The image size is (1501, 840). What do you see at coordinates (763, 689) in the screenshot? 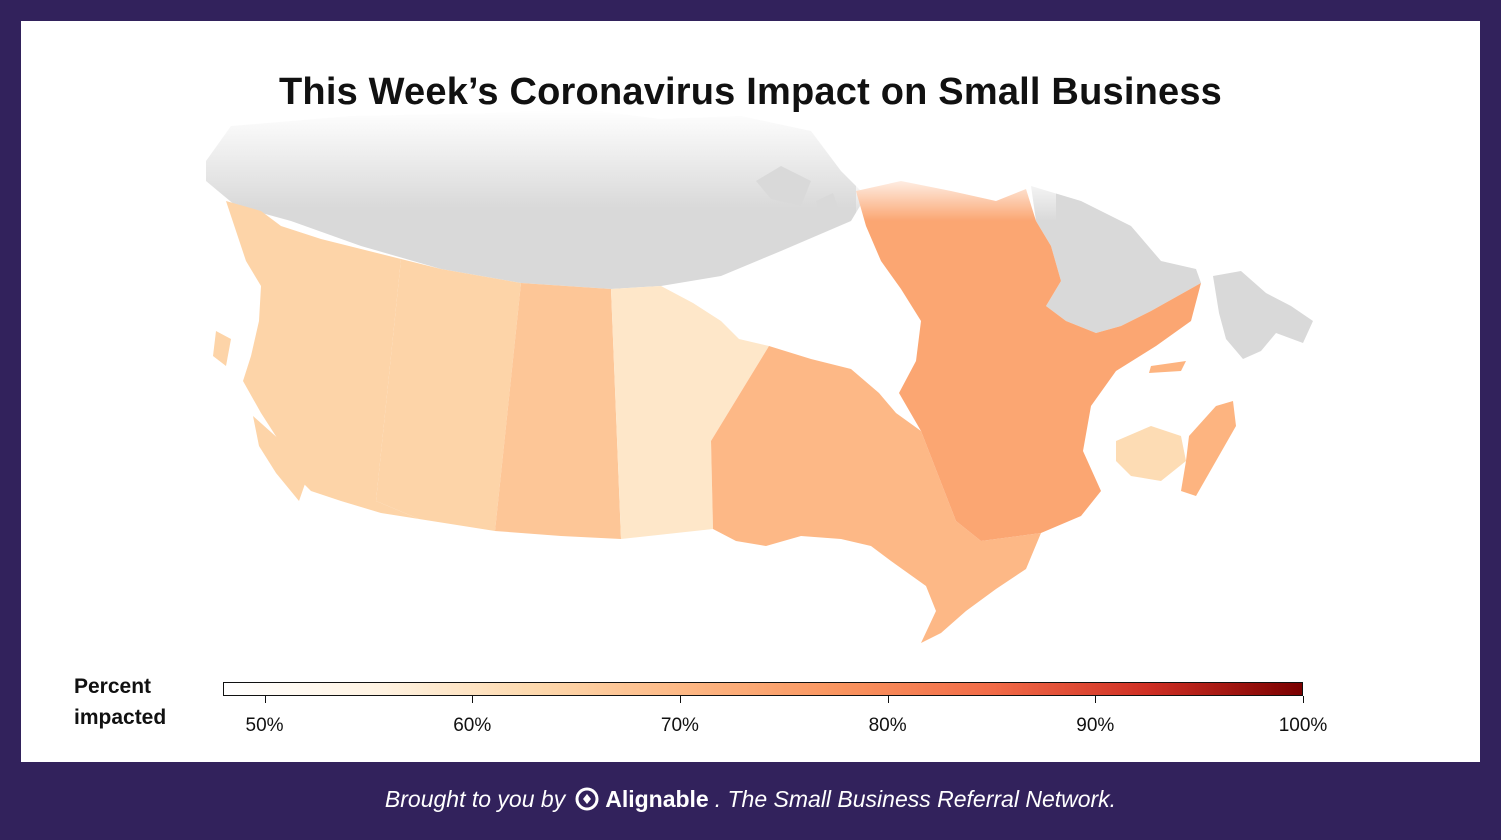
I see `legend-colorbar` at bounding box center [763, 689].